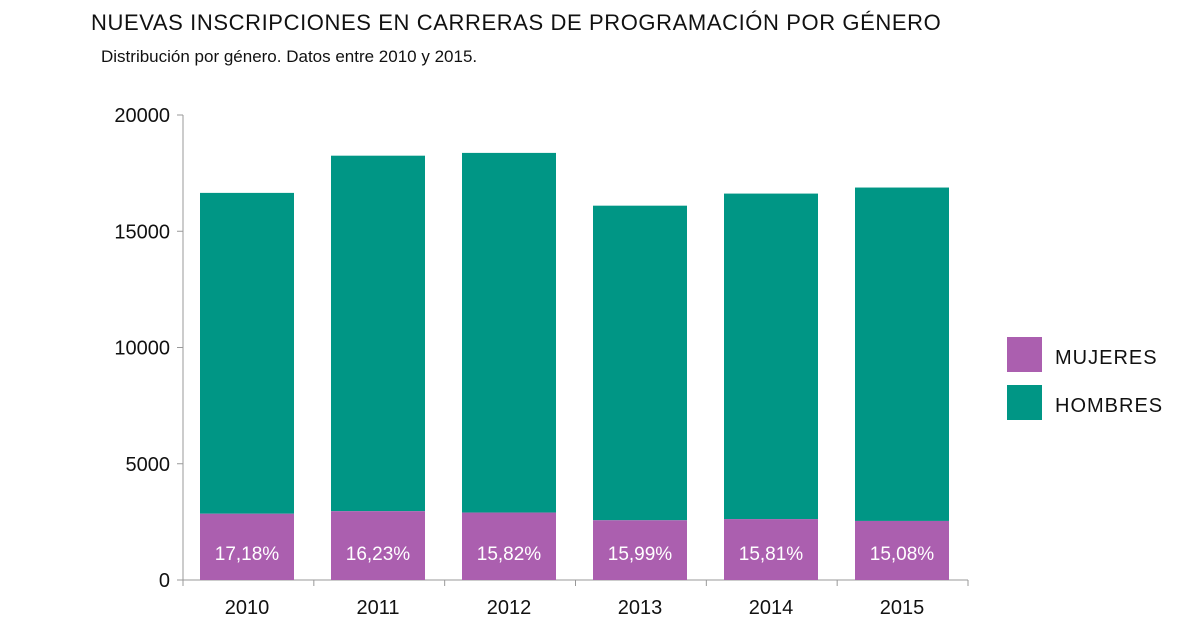 Image resolution: width=1200 pixels, height=630 pixels. Describe the element at coordinates (902, 554) in the screenshot. I see `bar-data-label: 15,08%` at that location.